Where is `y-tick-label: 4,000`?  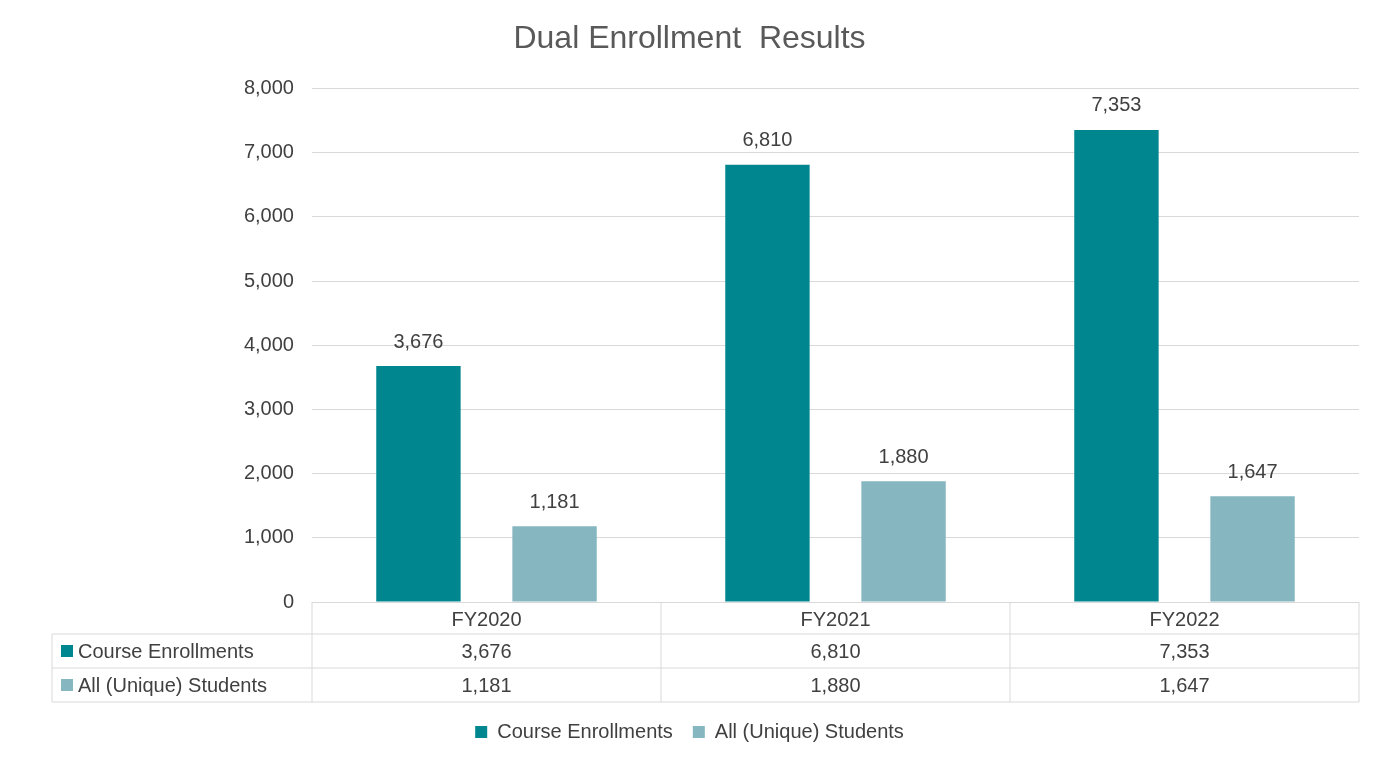
y-tick-label: 4,000 is located at coordinates (268, 343).